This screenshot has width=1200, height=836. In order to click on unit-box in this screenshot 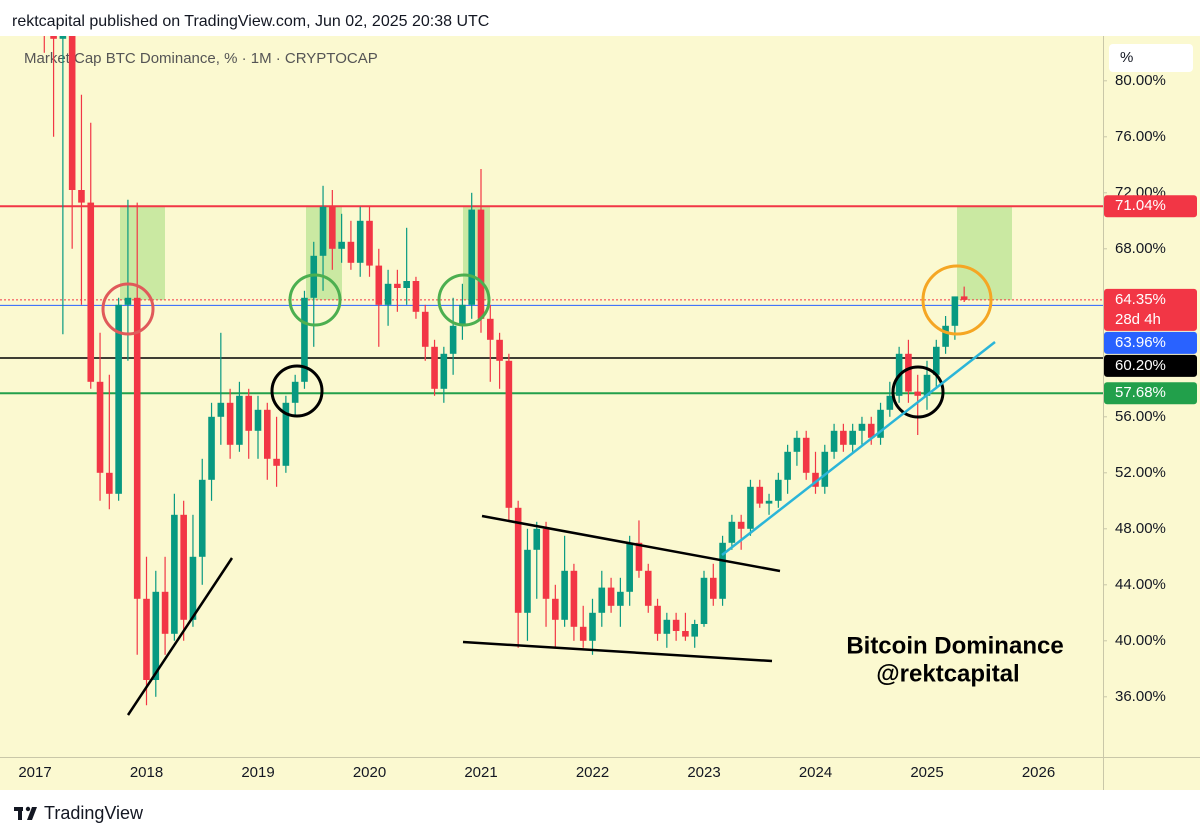, I will do `click(1151, 58)`.